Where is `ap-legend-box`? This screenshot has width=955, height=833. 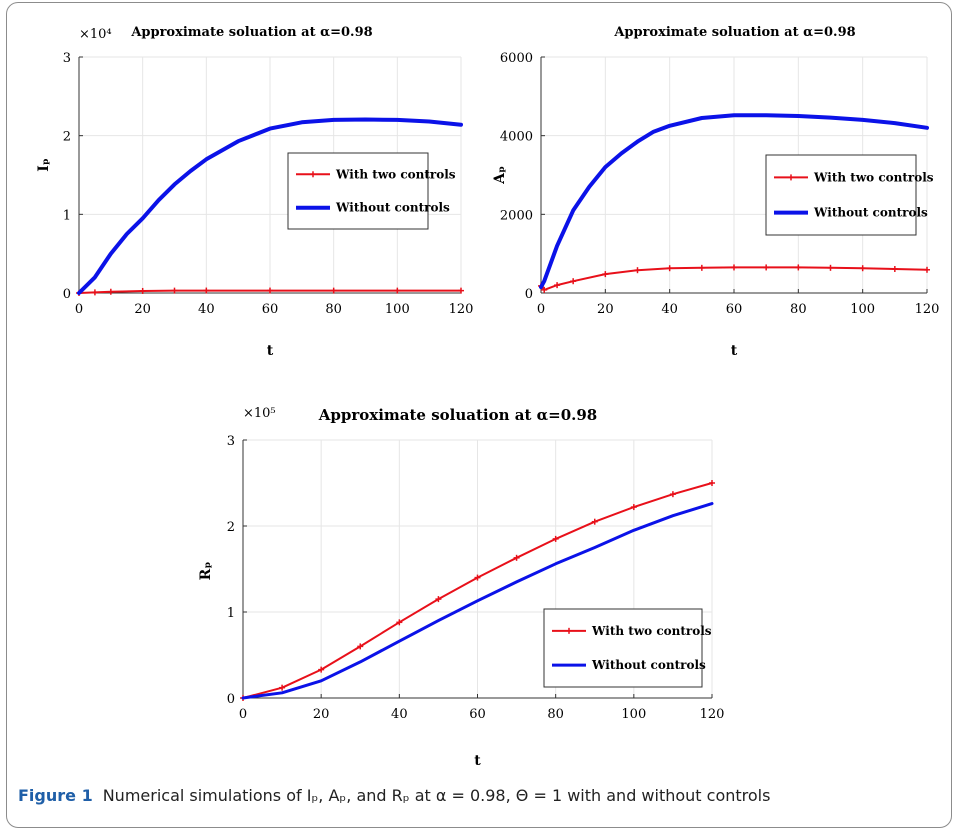
ap-legend-box is located at coordinates (841, 195).